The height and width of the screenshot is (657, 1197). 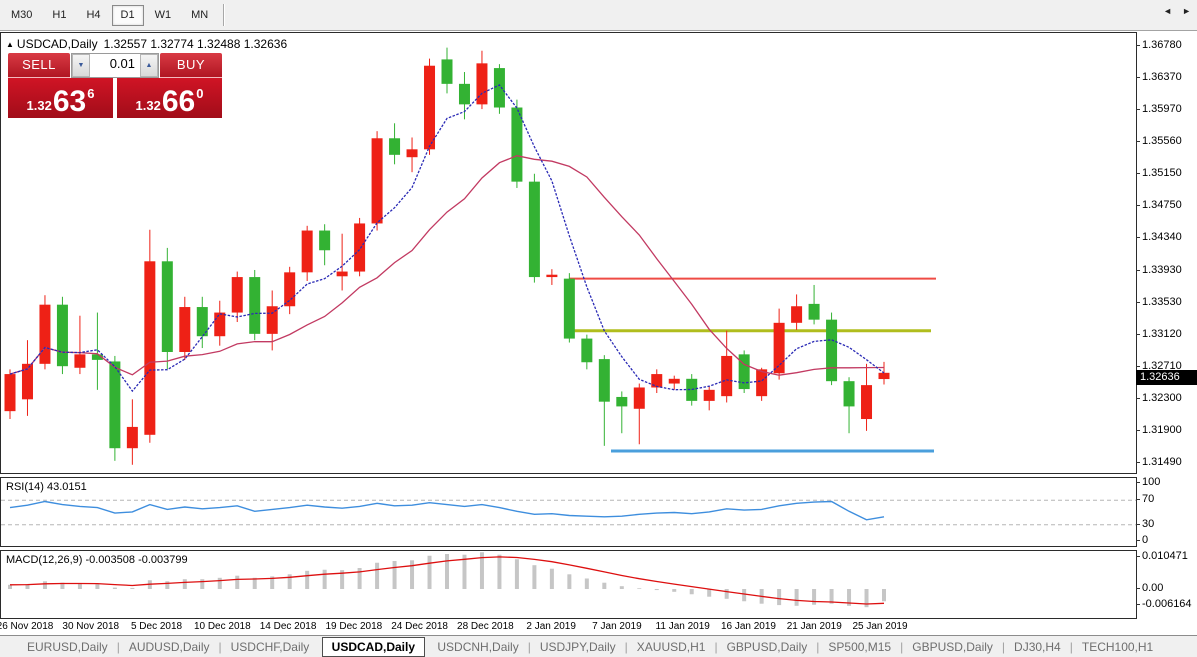 I want to click on chart-tab-xauusd: XAUUSD,H1, so click(x=671, y=646).